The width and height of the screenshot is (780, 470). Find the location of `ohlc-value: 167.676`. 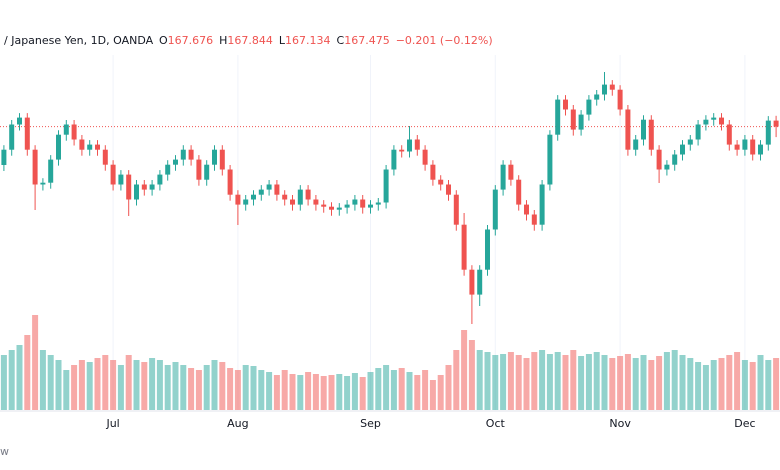

ohlc-value: 167.676 is located at coordinates (191, 40).